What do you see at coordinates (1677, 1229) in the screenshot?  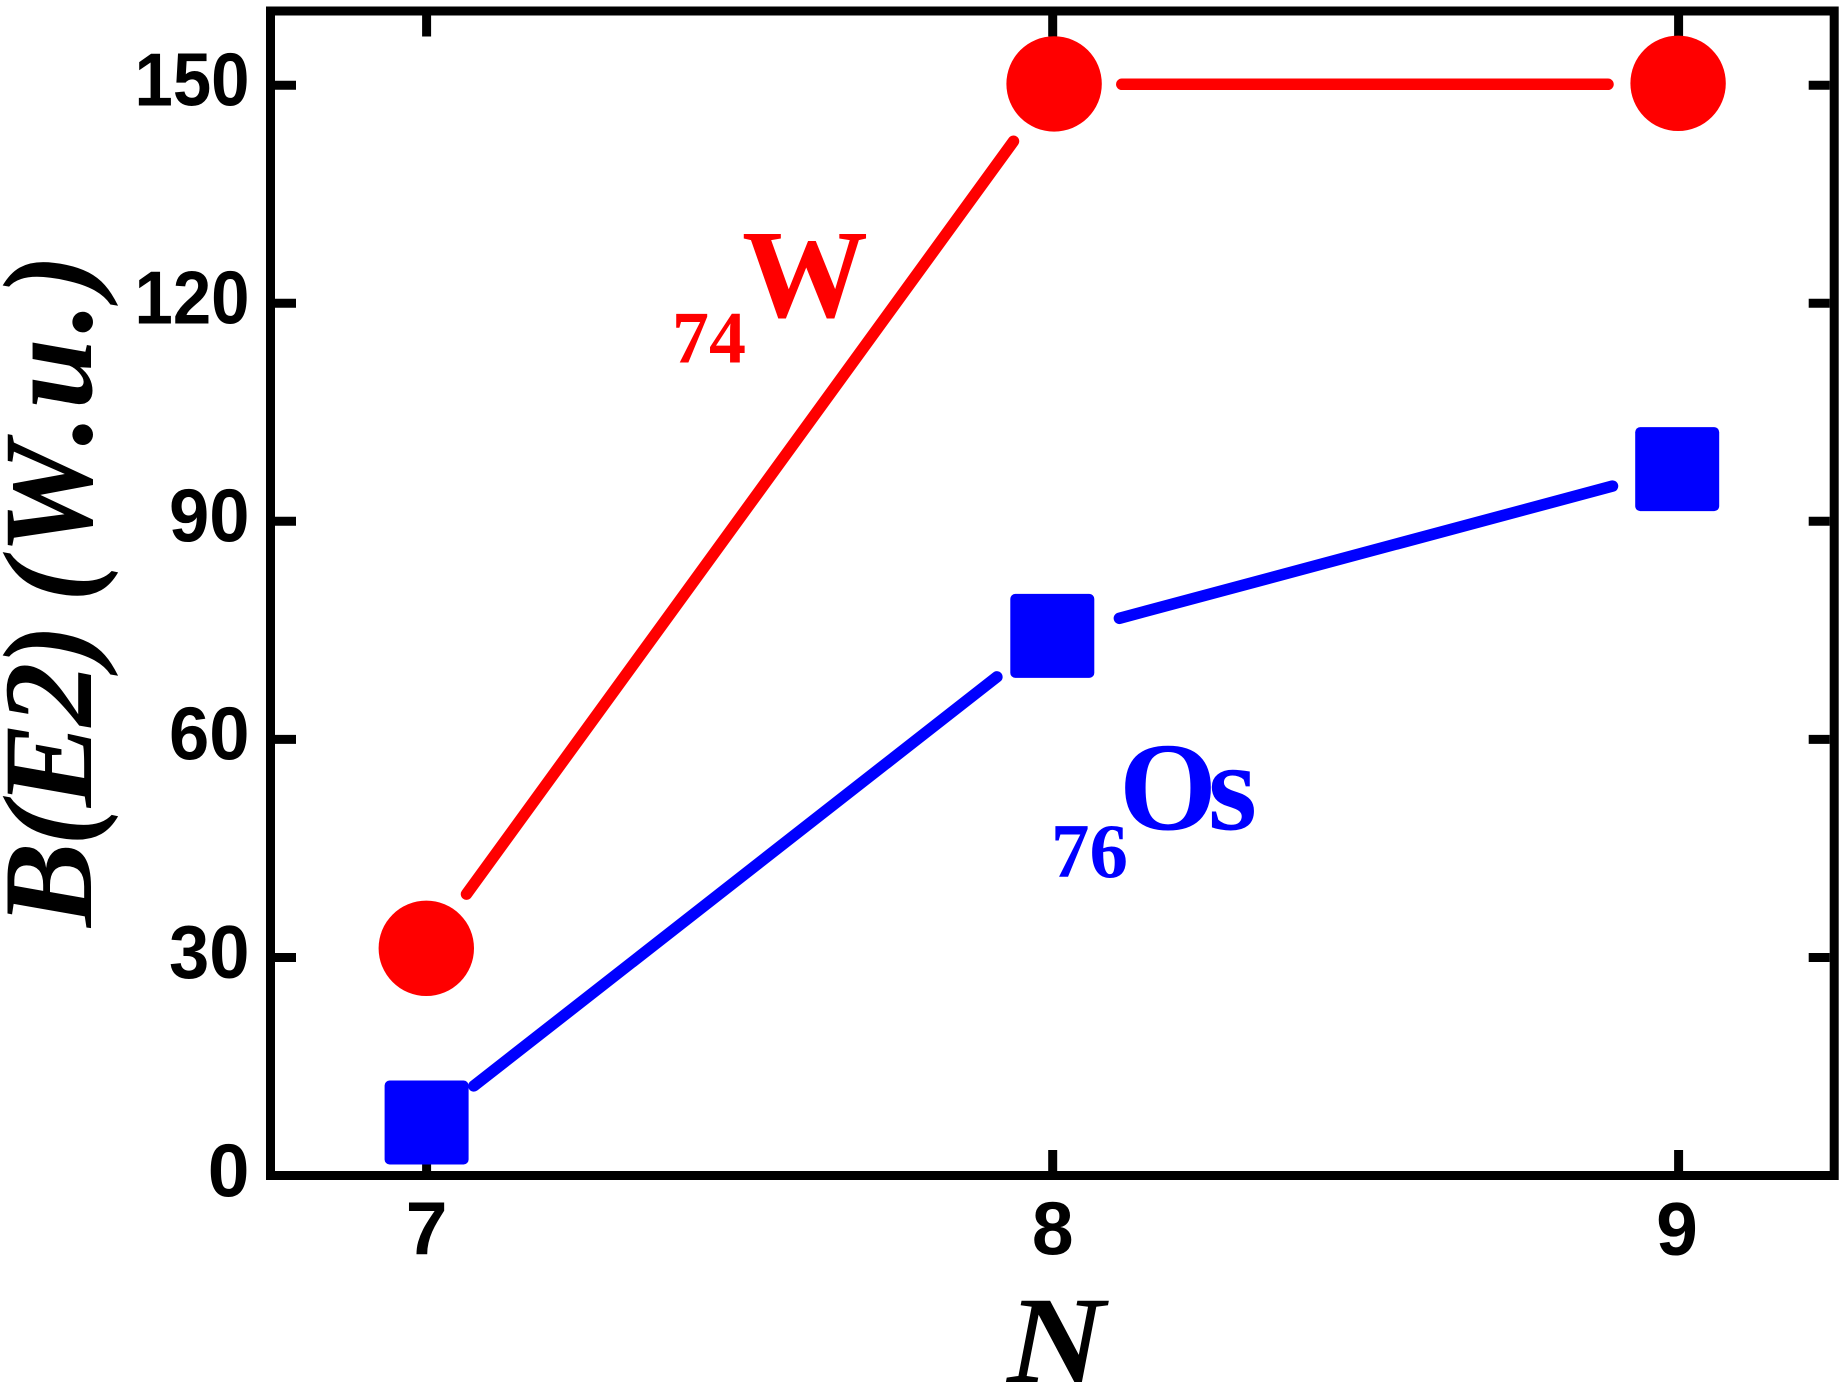 I see `svg-text: 9` at bounding box center [1677, 1229].